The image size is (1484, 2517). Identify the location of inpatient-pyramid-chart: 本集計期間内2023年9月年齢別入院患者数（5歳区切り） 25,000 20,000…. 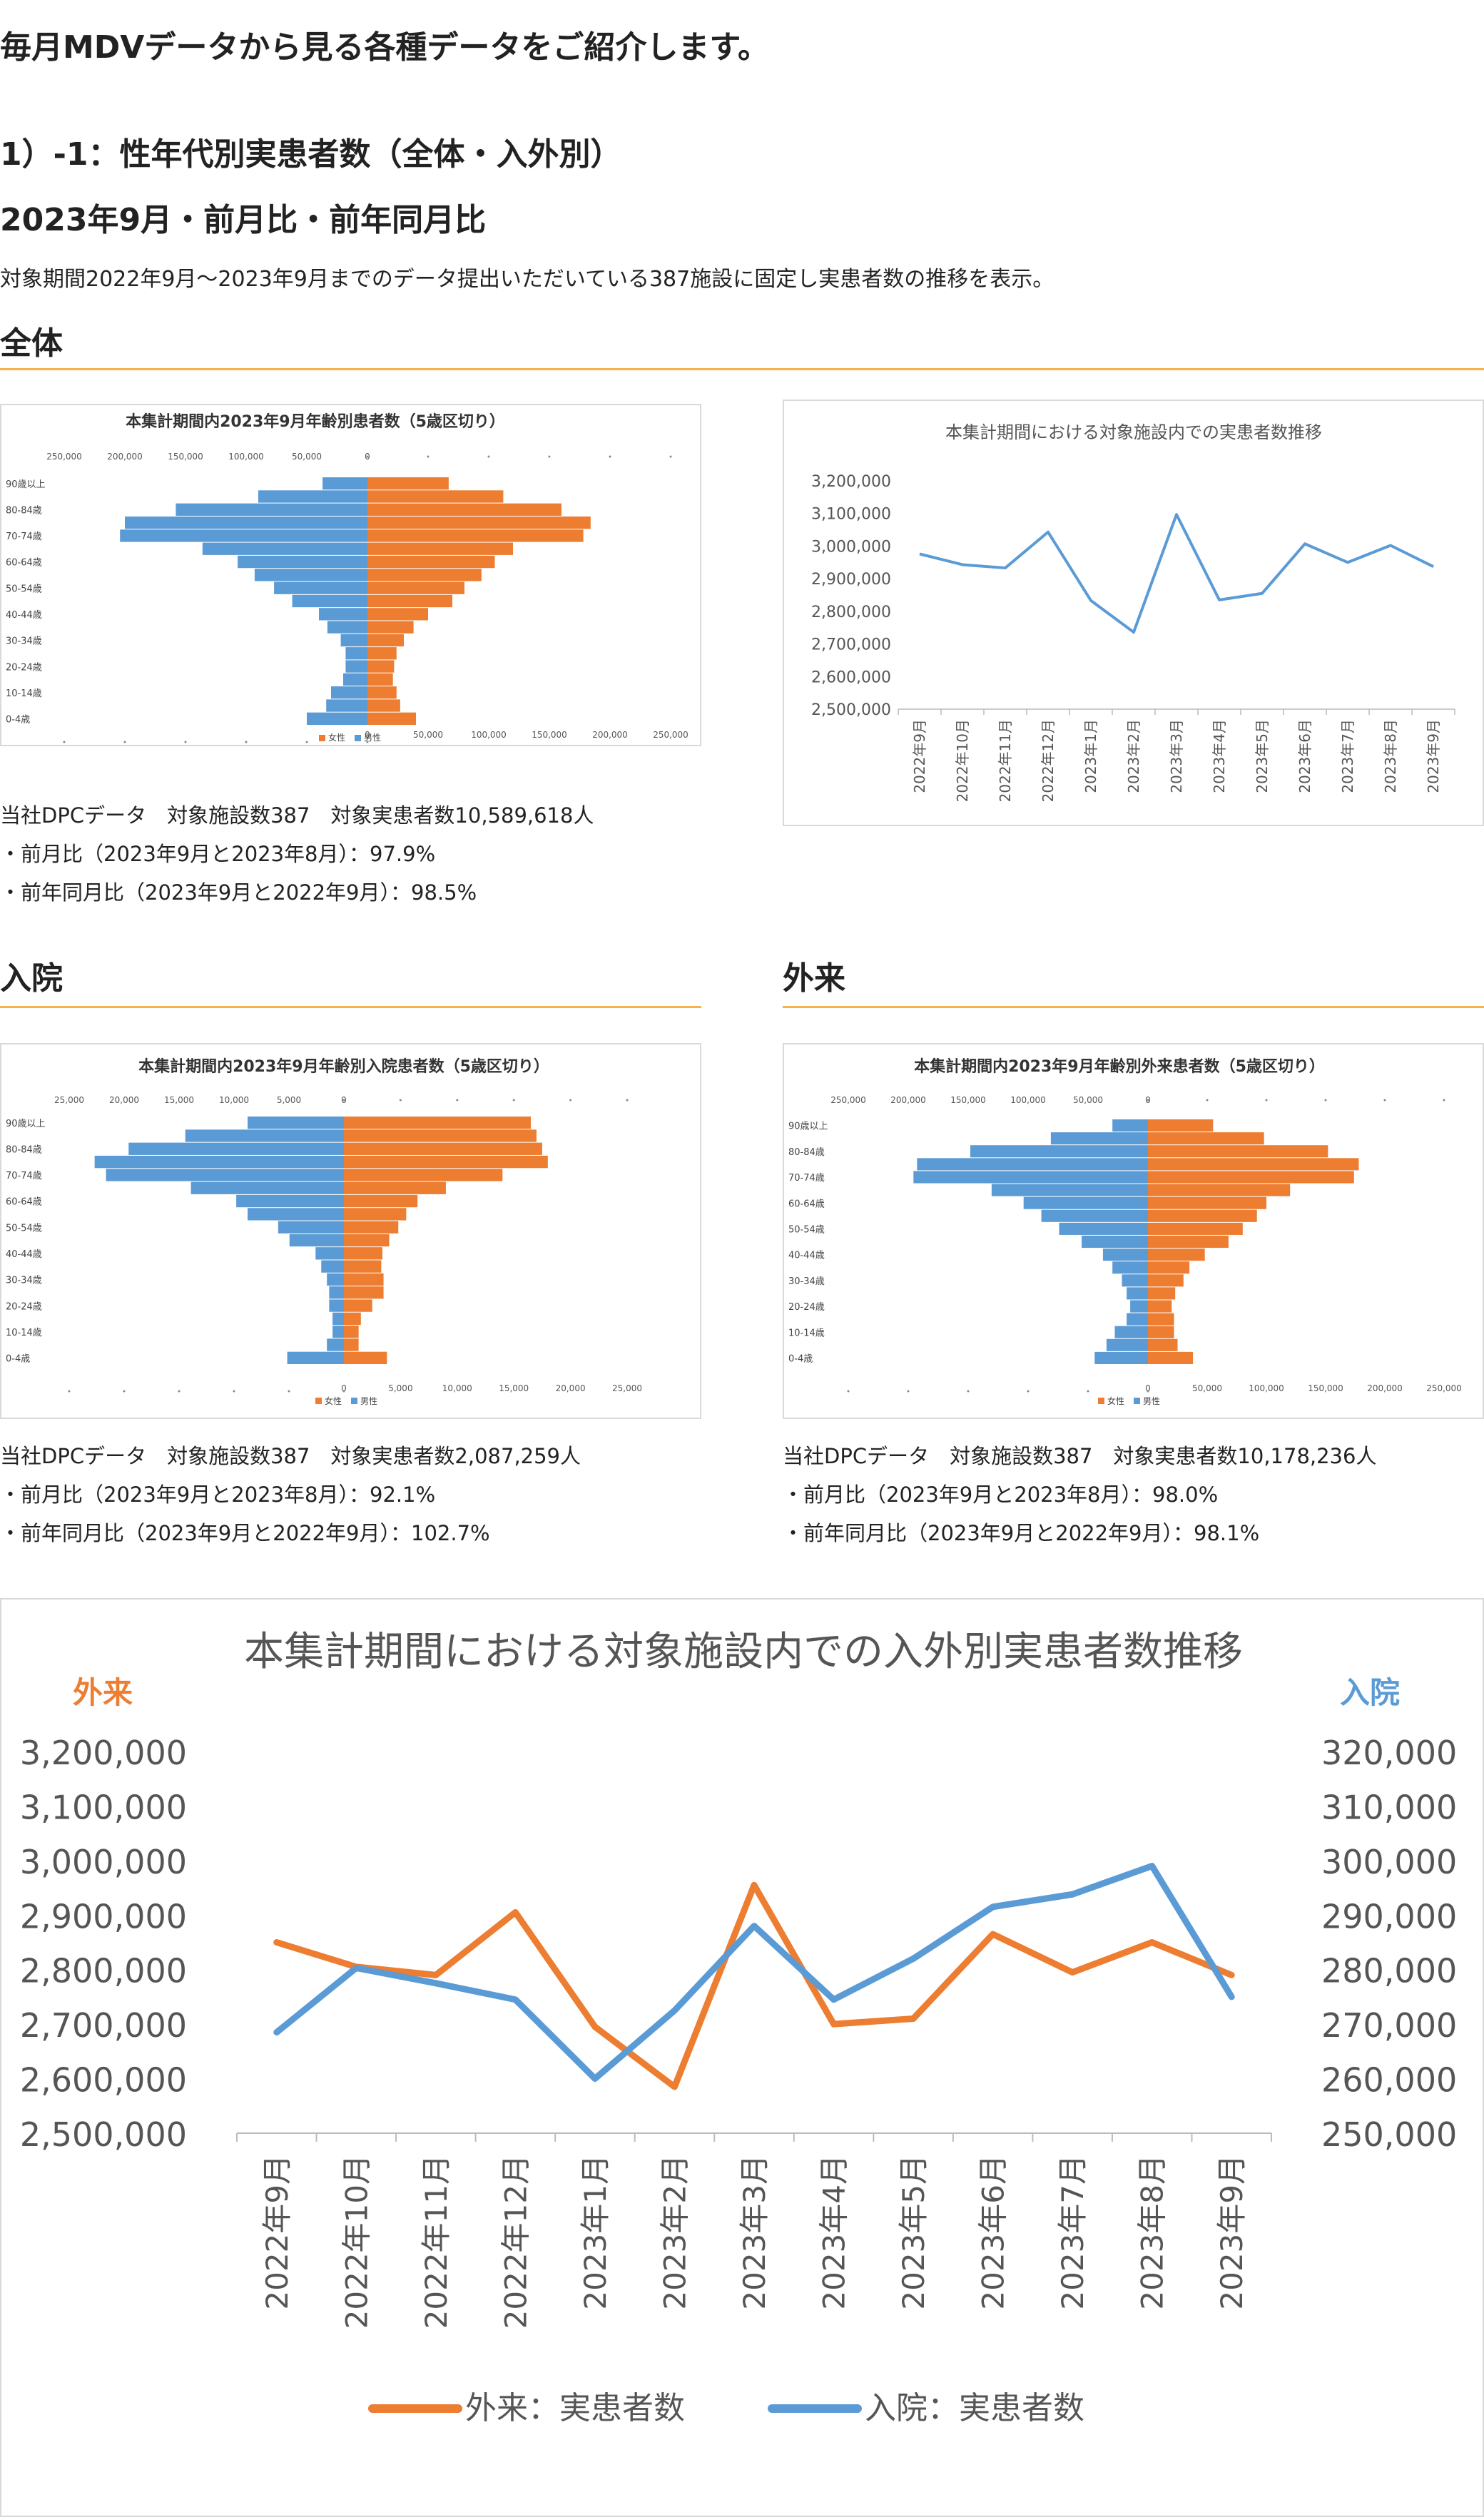
(324, 1231).